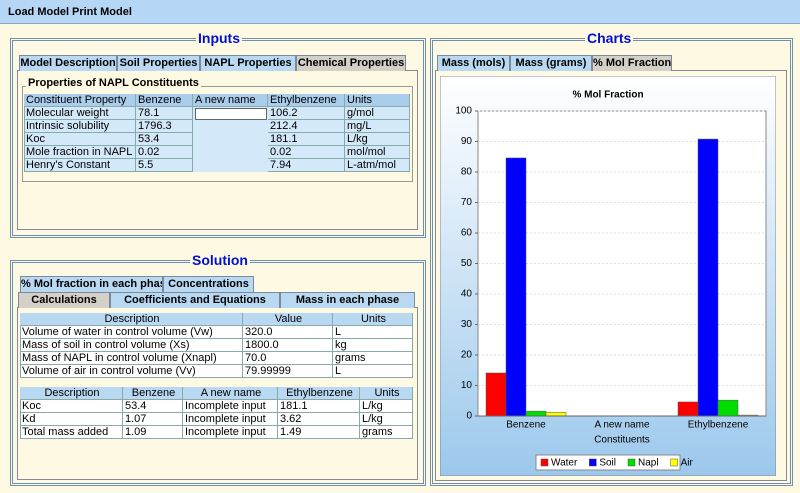 The height and width of the screenshot is (493, 800). What do you see at coordinates (164, 165) in the screenshot?
I see `table-cell: 5.5` at bounding box center [164, 165].